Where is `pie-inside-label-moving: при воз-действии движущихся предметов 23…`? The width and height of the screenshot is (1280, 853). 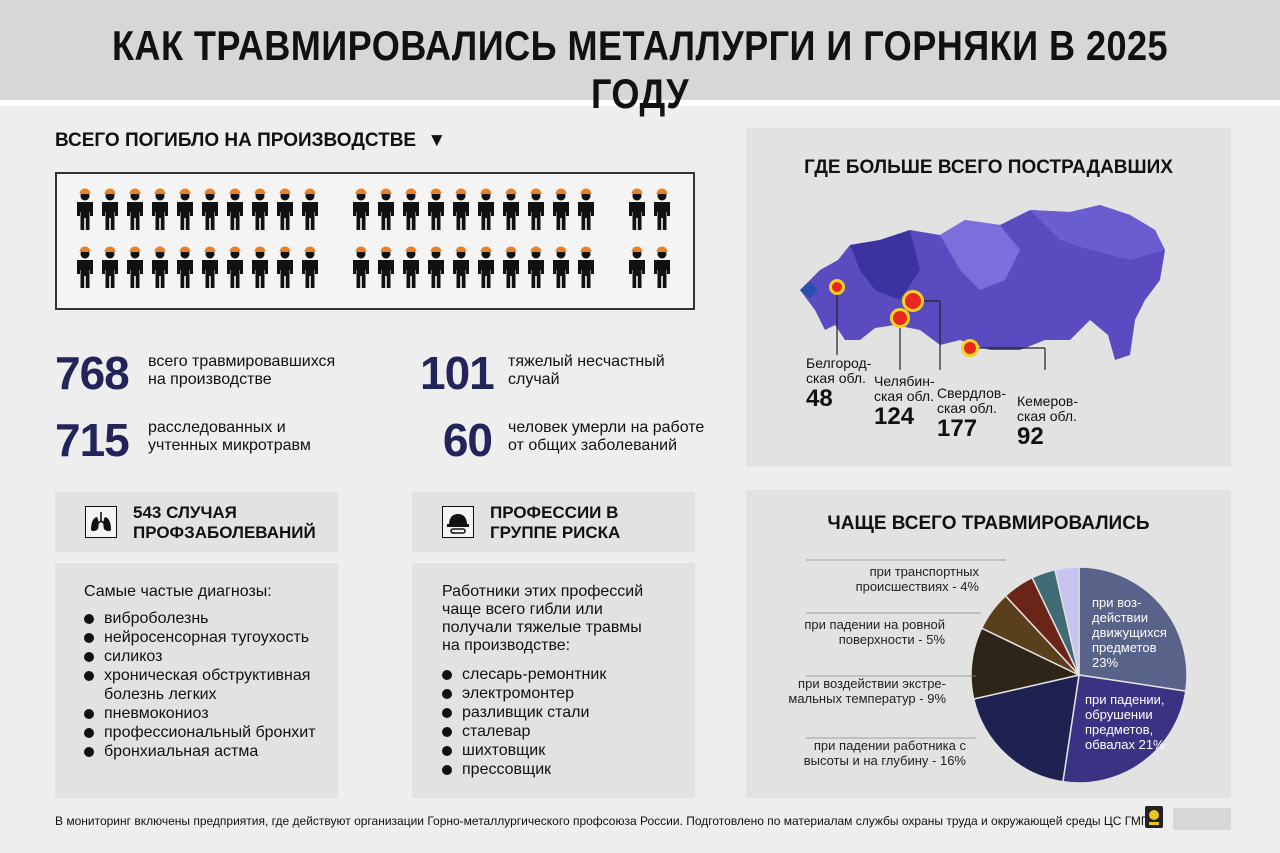
pie-inside-label-moving: при воз-действии движущихся предметов 23… is located at coordinates (1129, 632).